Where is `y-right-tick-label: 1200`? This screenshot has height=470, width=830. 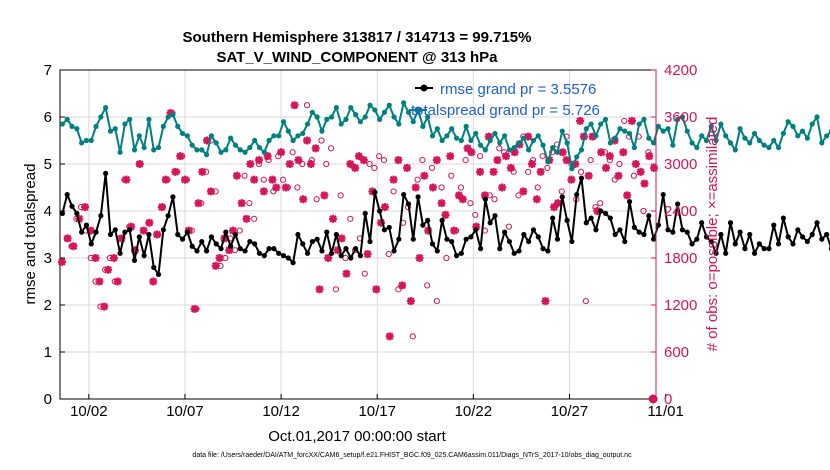
y-right-tick-label: 1200 is located at coordinates (680, 305).